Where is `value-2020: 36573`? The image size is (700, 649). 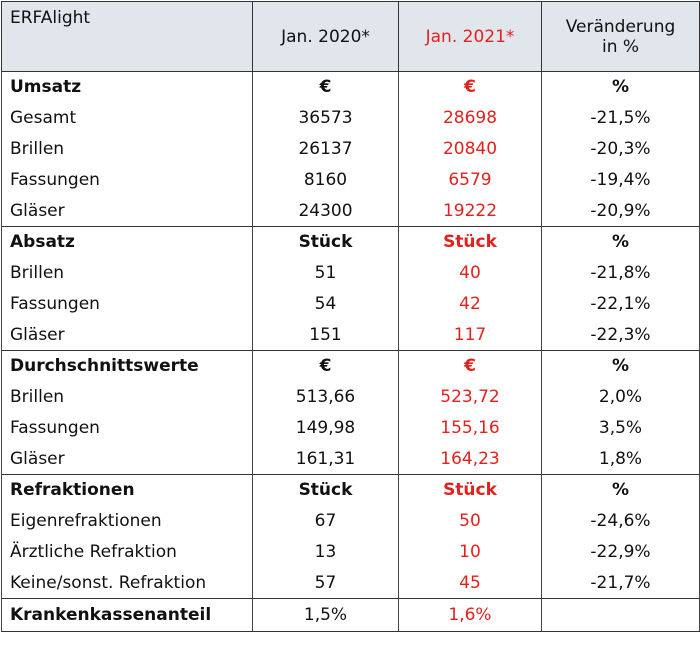
value-2020: 36573 is located at coordinates (325, 118).